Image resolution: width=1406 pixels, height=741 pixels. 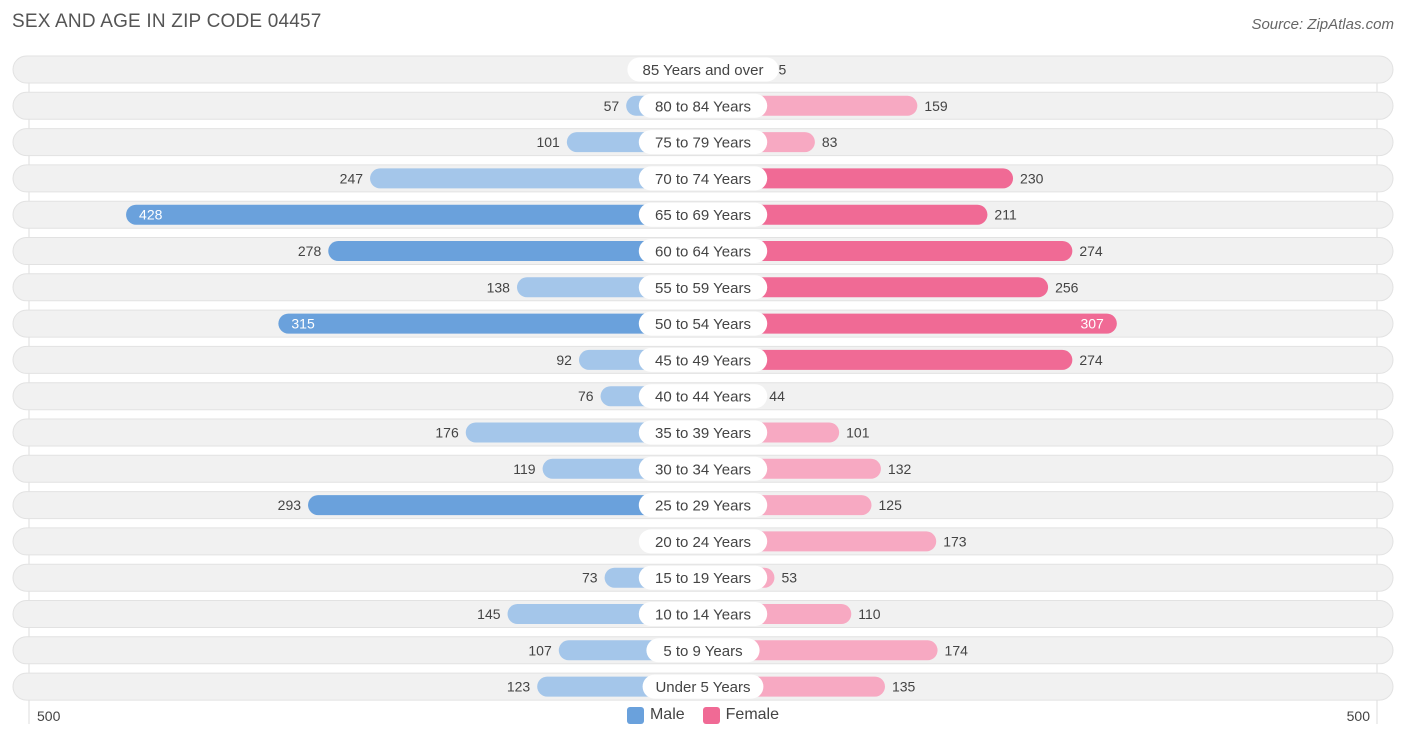 I want to click on category-label: 35 to 39 Years, so click(x=703, y=433).